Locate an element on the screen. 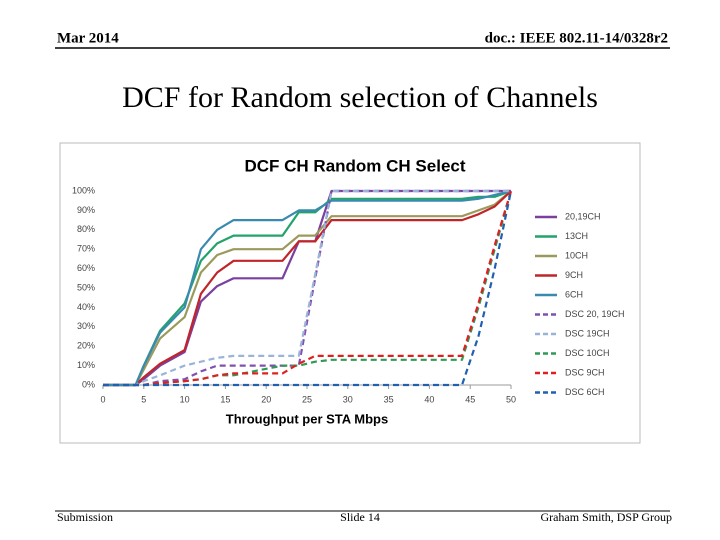  x-tick-label: 25 is located at coordinates (307, 399).